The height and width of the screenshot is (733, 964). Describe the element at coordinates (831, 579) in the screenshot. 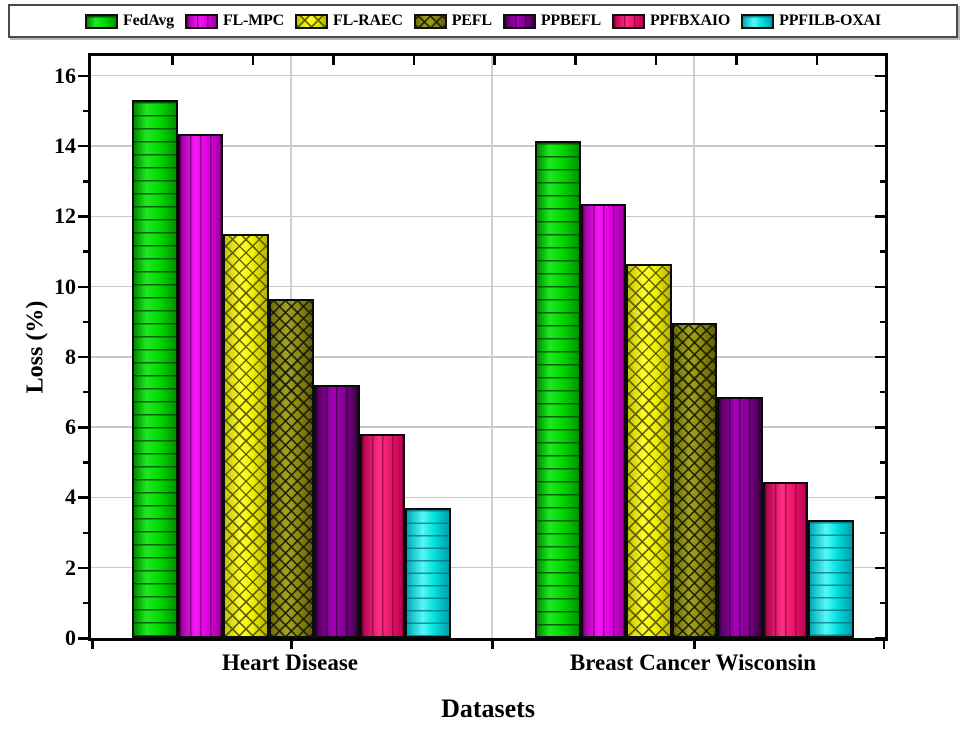

I see `bar-ppfilboxai-breast-cancer-wisconsin` at that location.